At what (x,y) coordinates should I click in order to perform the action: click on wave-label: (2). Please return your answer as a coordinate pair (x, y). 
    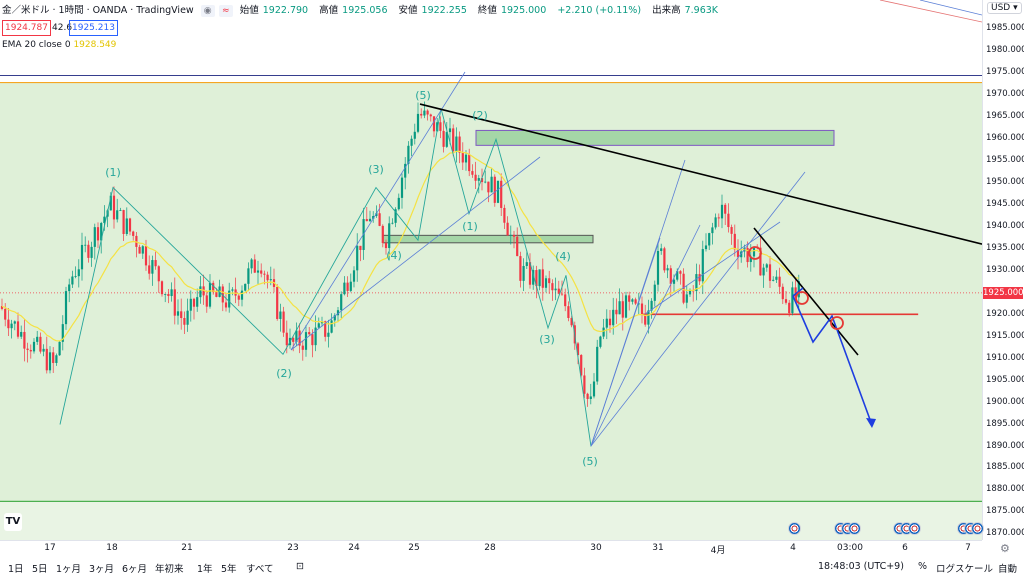
    Looking at the image, I should click on (284, 373).